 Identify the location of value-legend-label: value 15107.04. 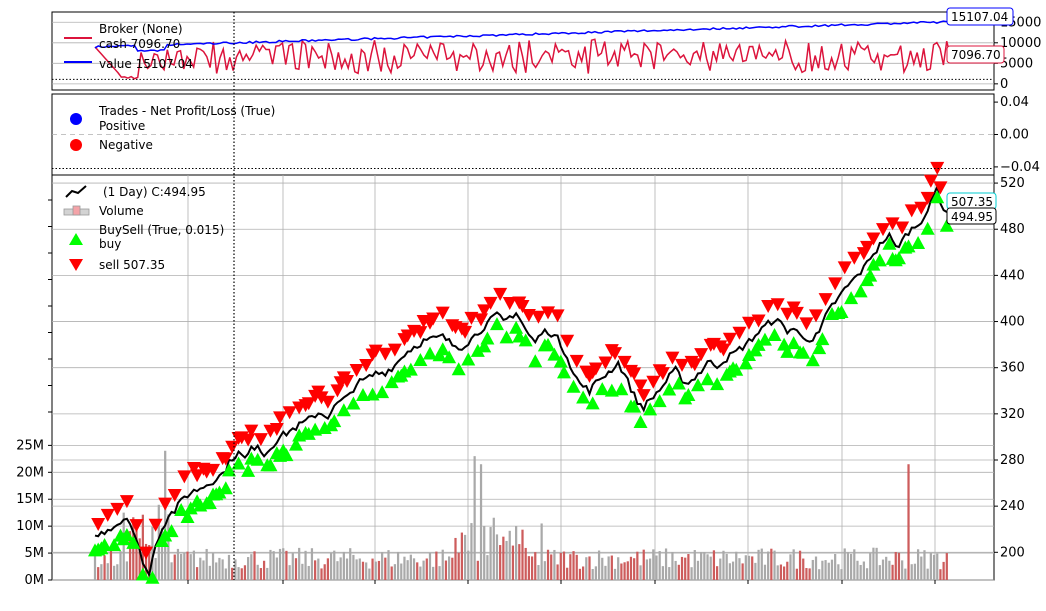
(146, 64).